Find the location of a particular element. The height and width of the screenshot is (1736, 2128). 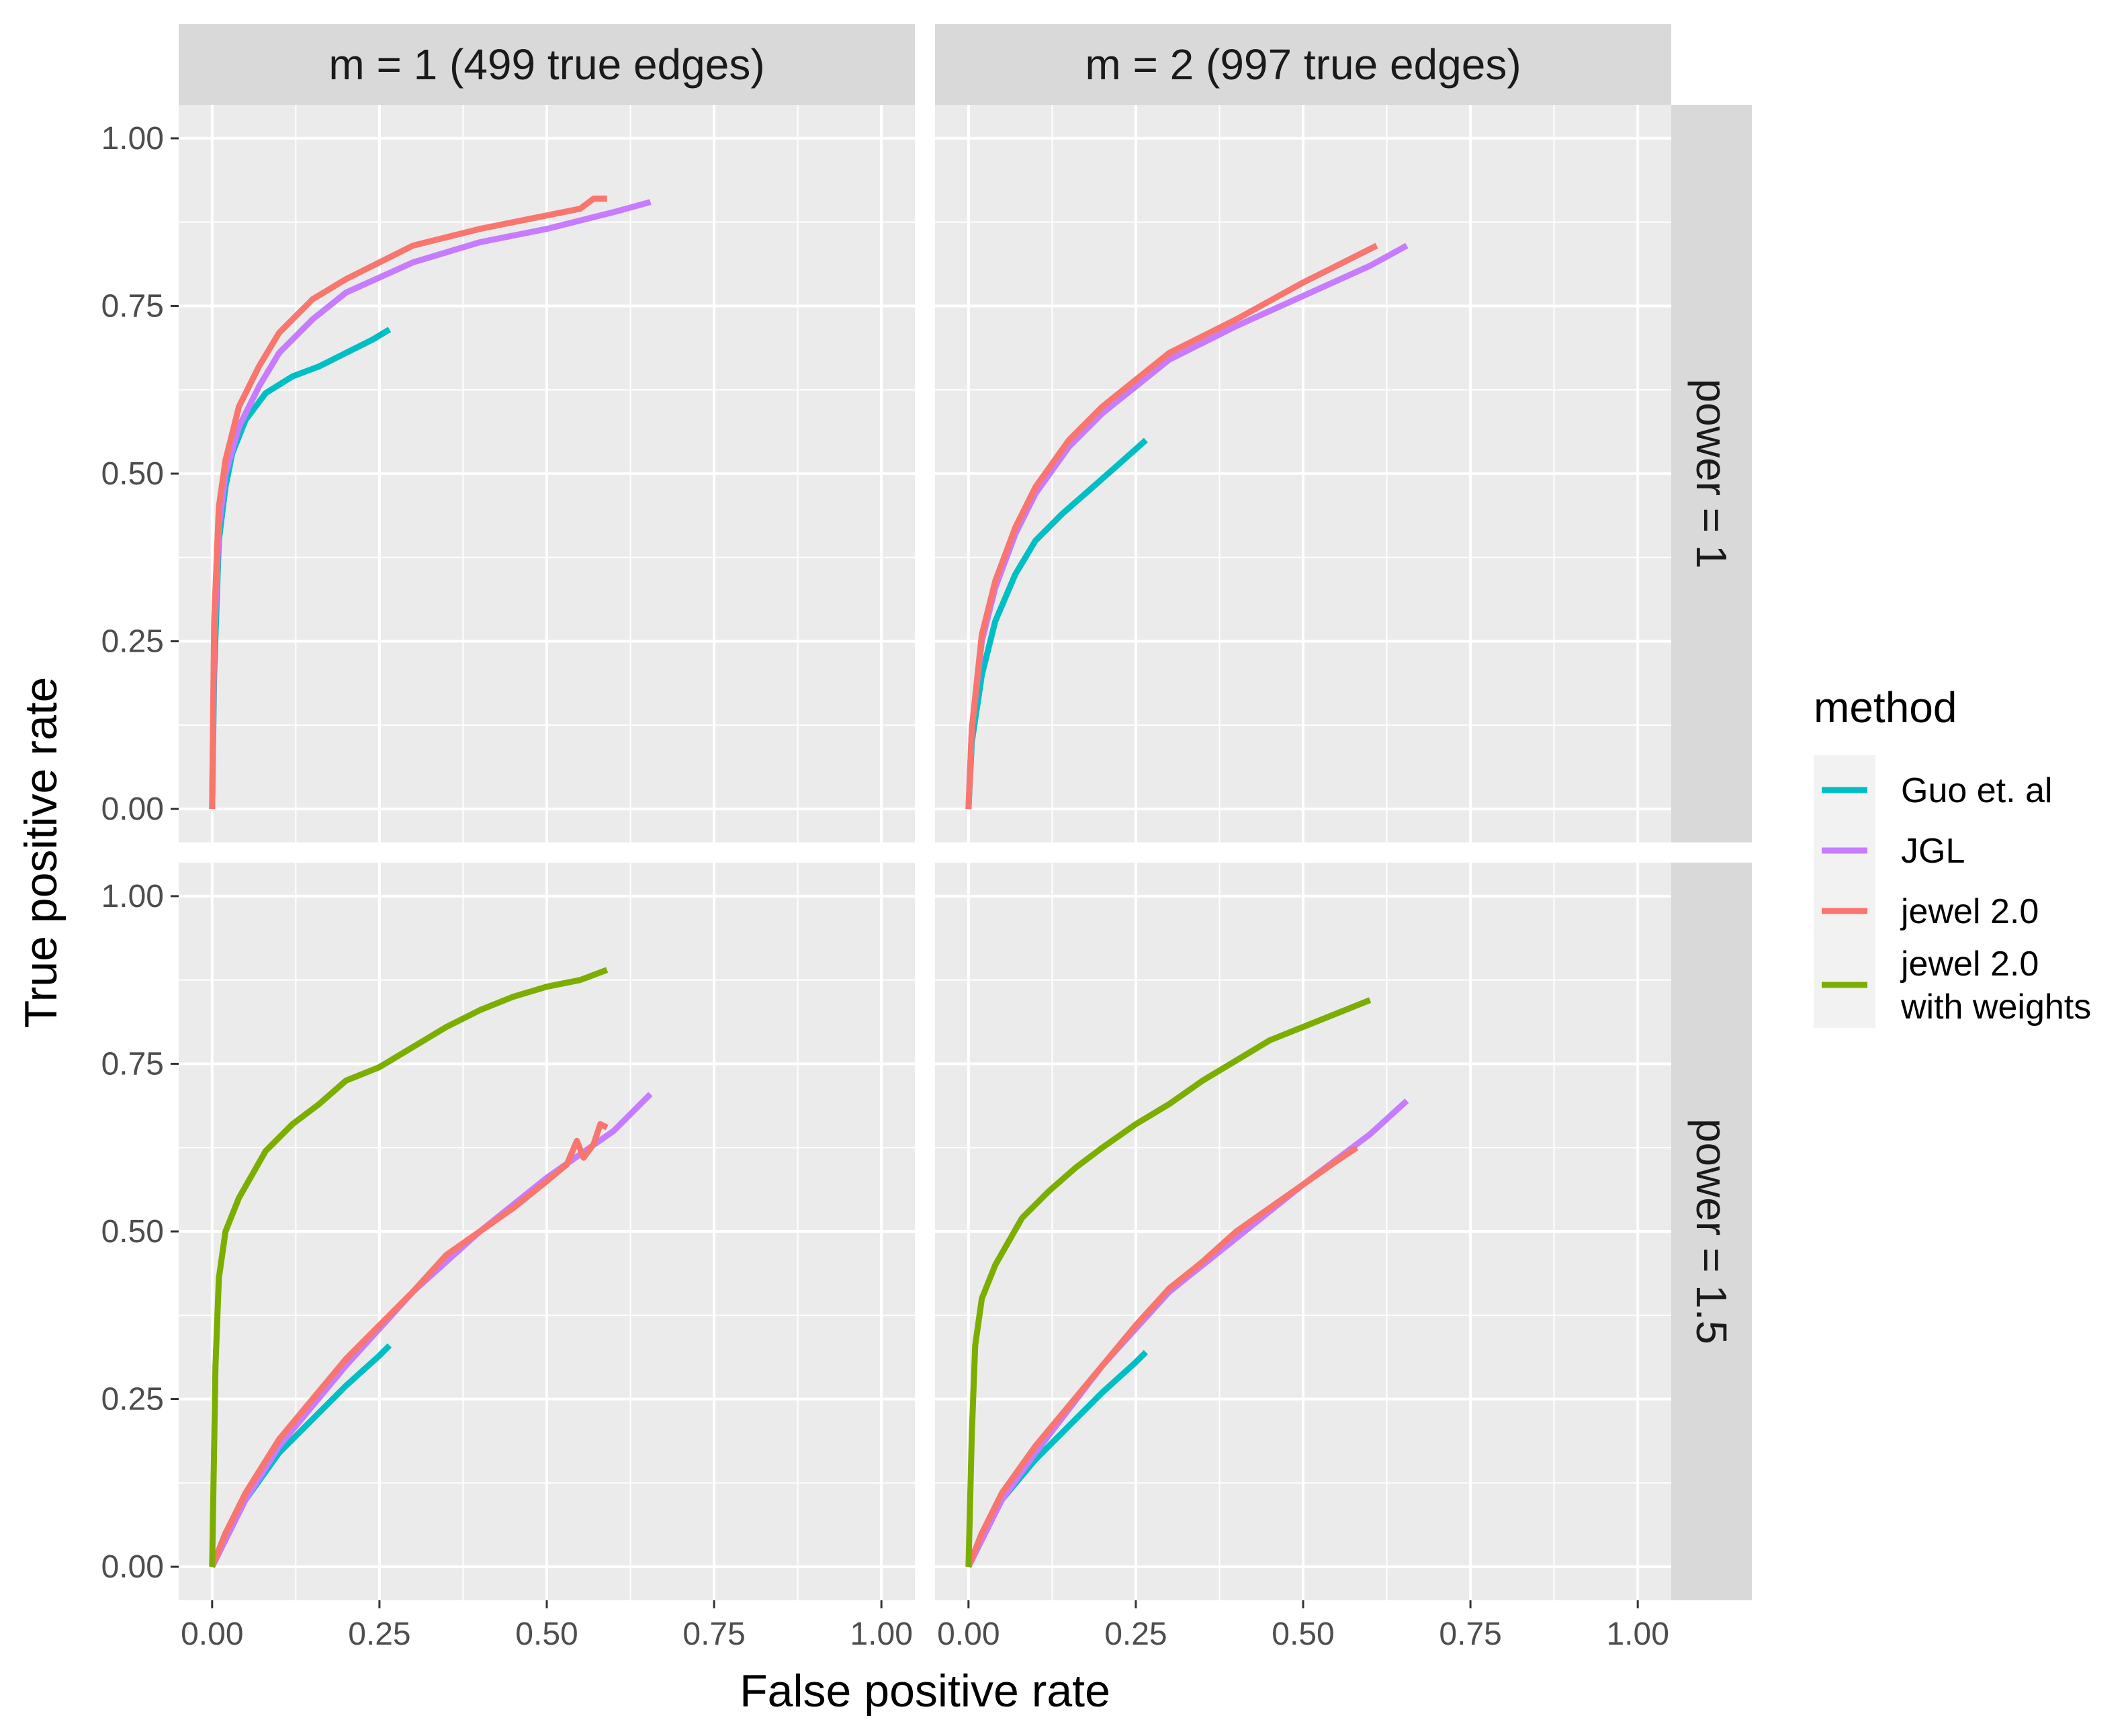

legend-label-guo-et-al: Guo et. al is located at coordinates (1976, 791).